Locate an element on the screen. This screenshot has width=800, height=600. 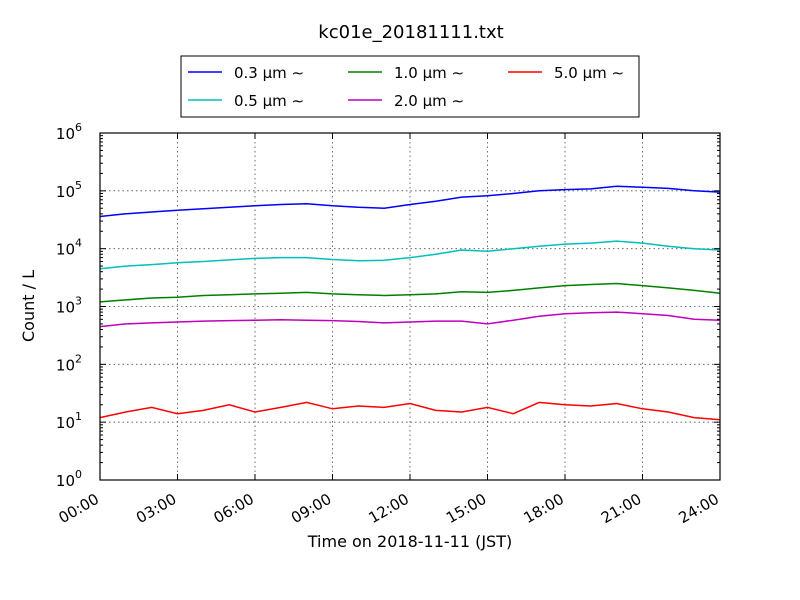
y-tick-label: 10⁵ is located at coordinates (69, 190).